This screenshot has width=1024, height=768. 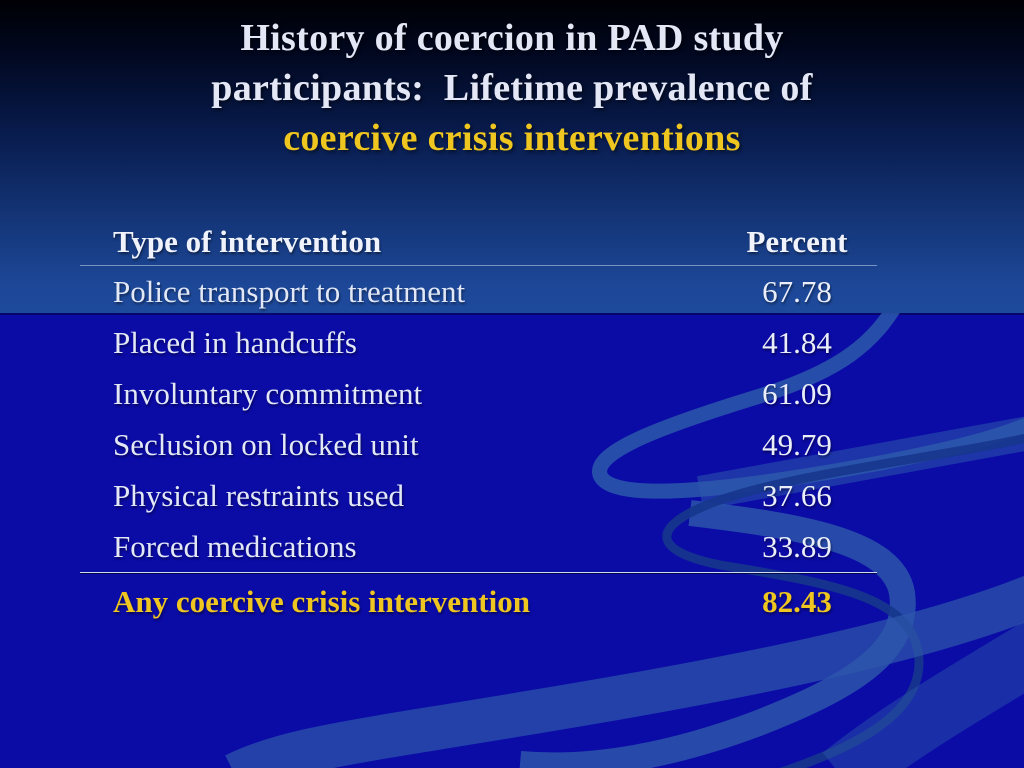 I want to click on table-row: Seclusion on locked unit 49.79, so click(x=478, y=444).